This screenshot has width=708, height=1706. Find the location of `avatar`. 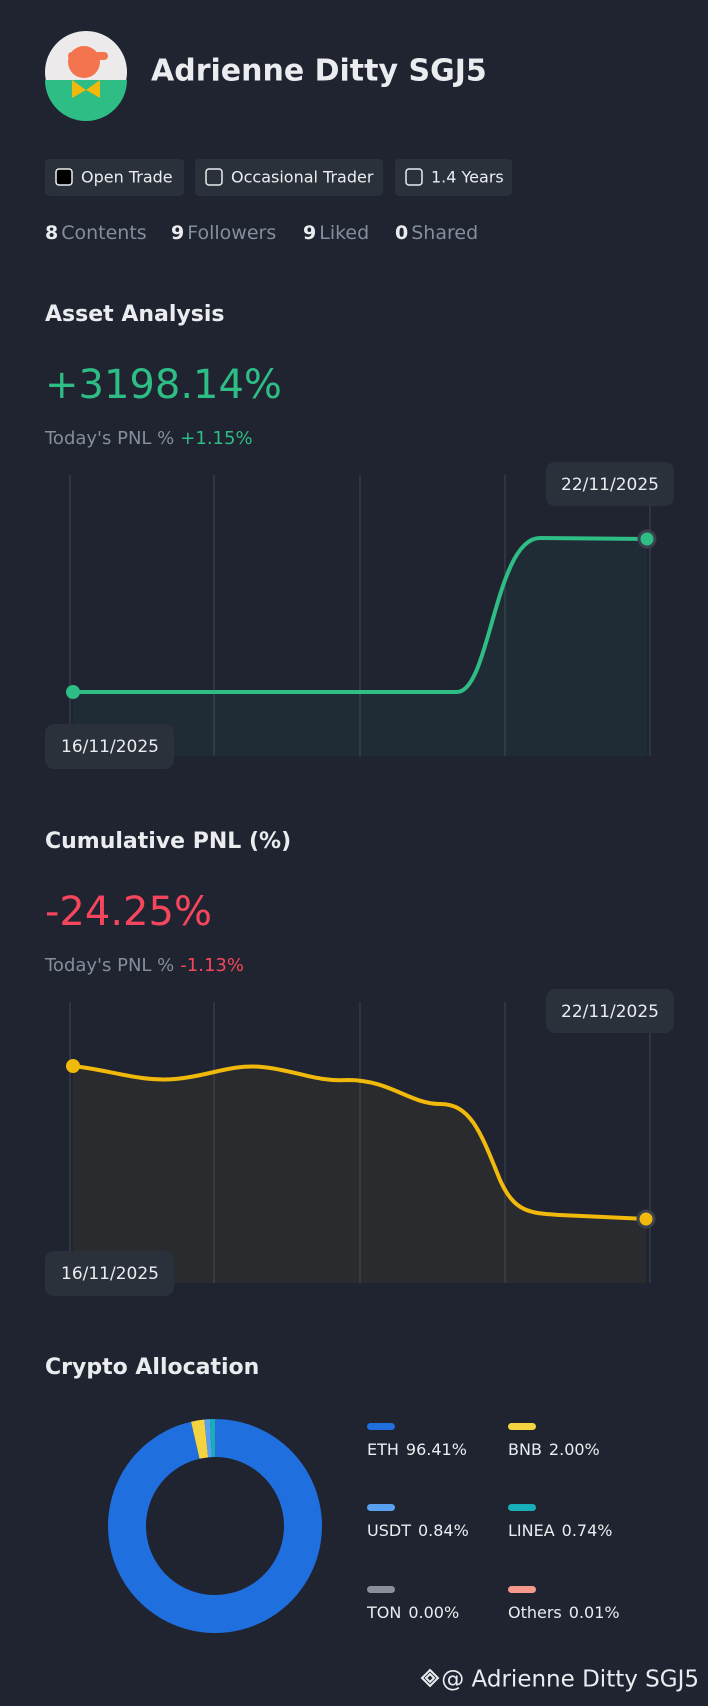

avatar is located at coordinates (86, 76).